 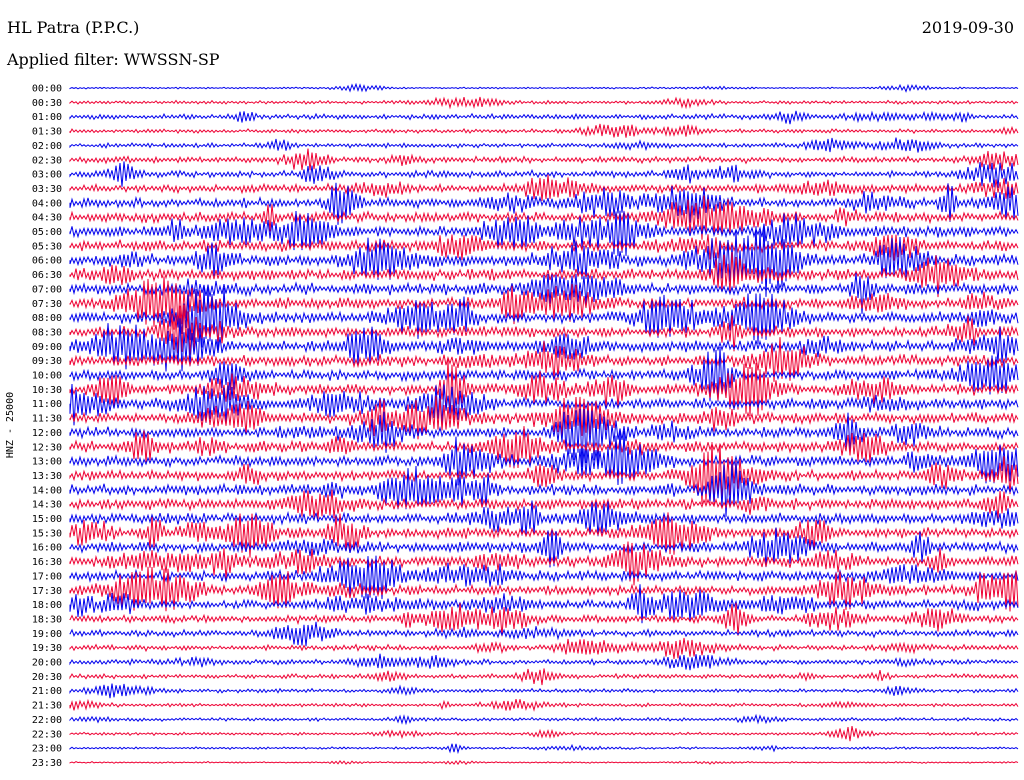 I want to click on row-label: 20:30, so click(x=47, y=677).